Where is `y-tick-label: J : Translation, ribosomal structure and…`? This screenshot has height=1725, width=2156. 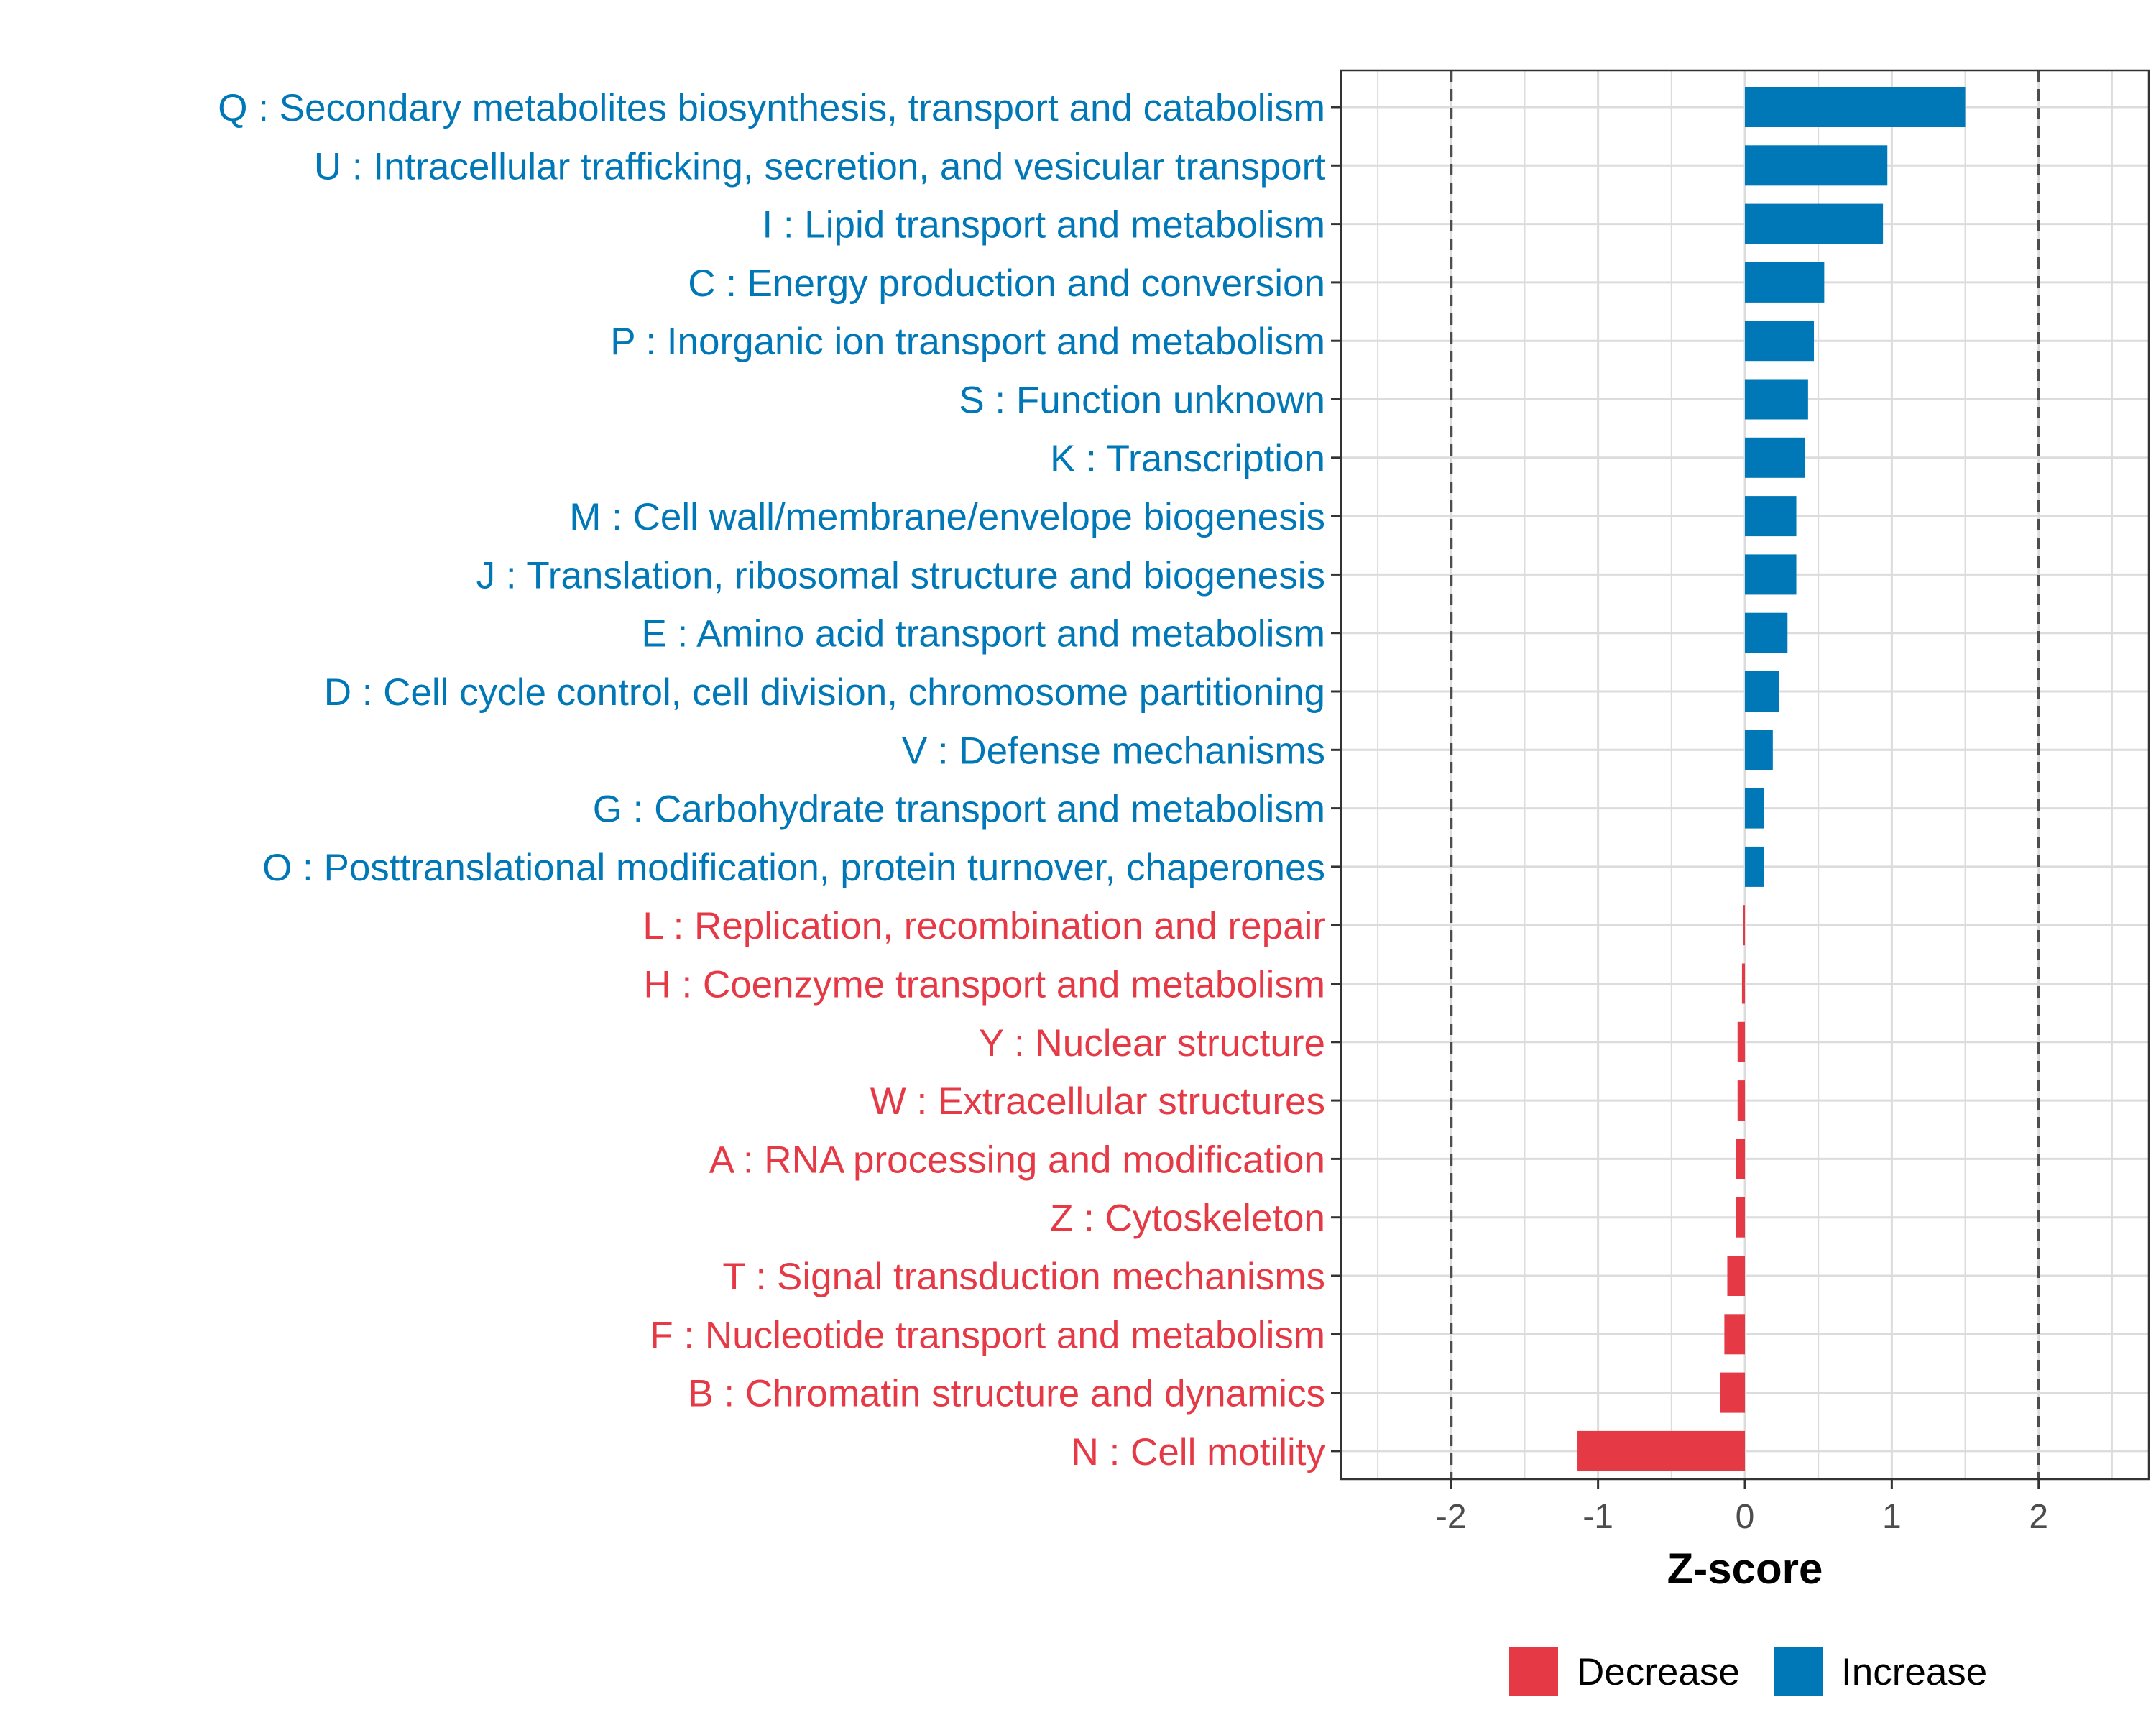 y-tick-label: J : Translation, ribosomal structure and… is located at coordinates (901, 575).